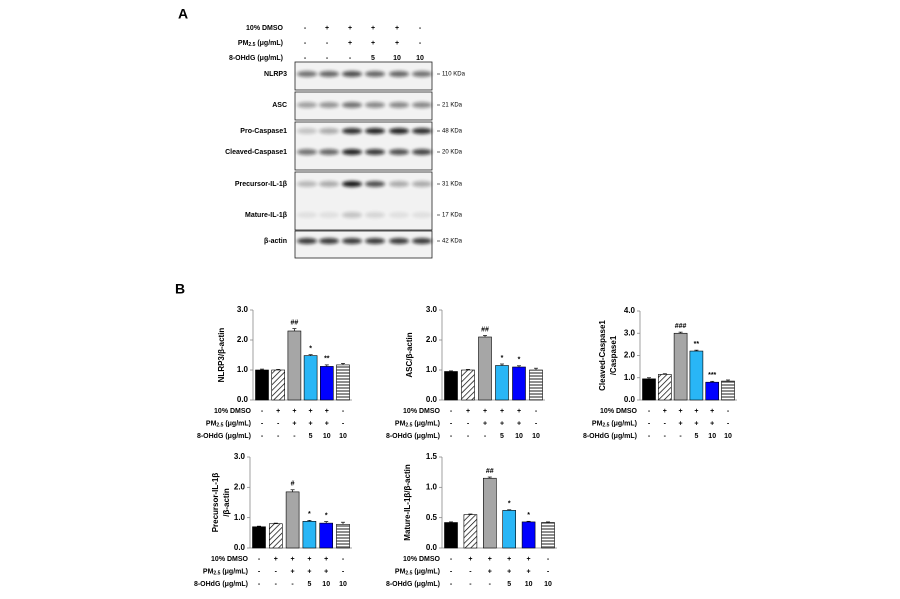 Image resolution: width=900 pixels, height=599 pixels. Describe the element at coordinates (266, 215) in the screenshot. I see `band-label: Mature-IL-1β` at that location.